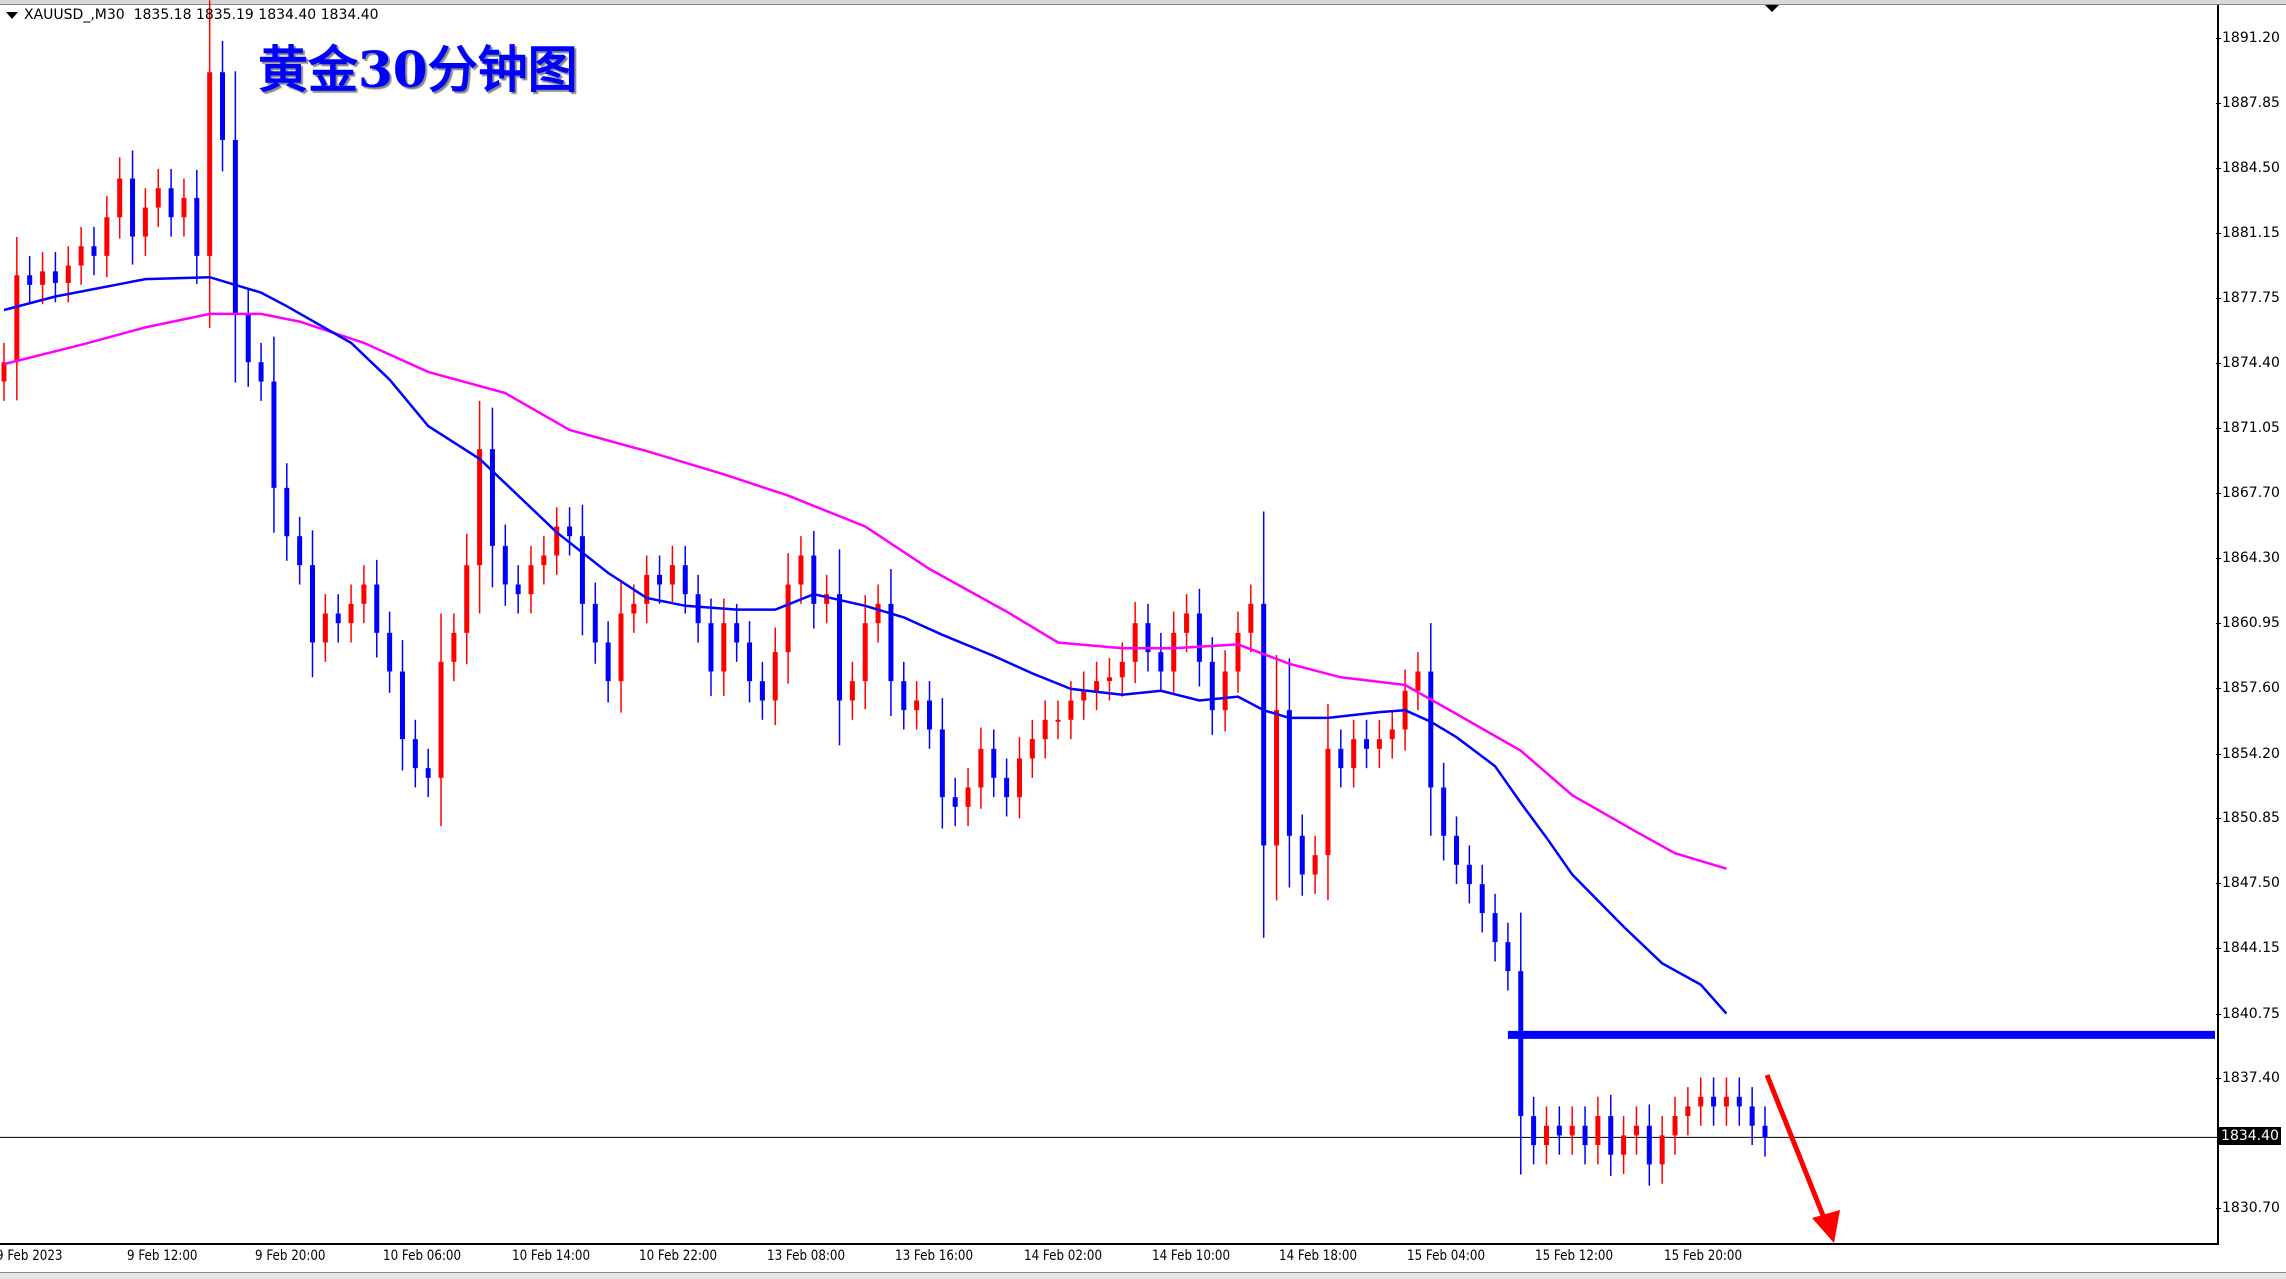  Describe the element at coordinates (418, 69) in the screenshot. I see `chart-title: 黄金30分钟图` at that location.